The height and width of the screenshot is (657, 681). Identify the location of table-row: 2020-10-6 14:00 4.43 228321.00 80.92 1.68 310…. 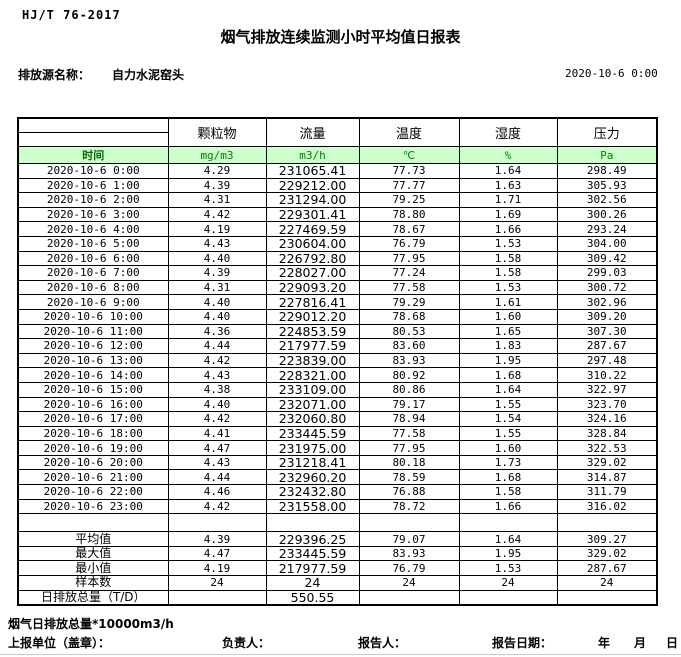
(337, 375).